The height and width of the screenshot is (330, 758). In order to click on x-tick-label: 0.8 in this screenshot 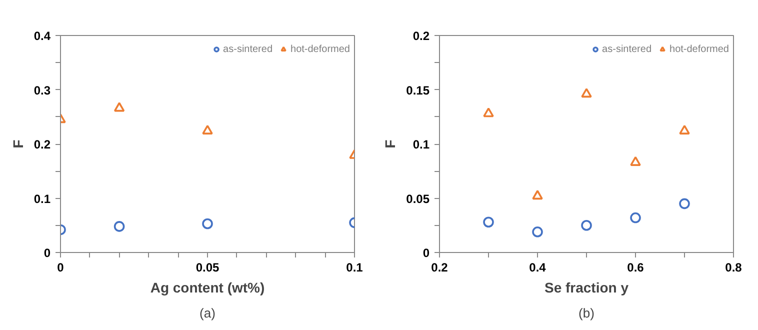, I will do `click(733, 267)`.